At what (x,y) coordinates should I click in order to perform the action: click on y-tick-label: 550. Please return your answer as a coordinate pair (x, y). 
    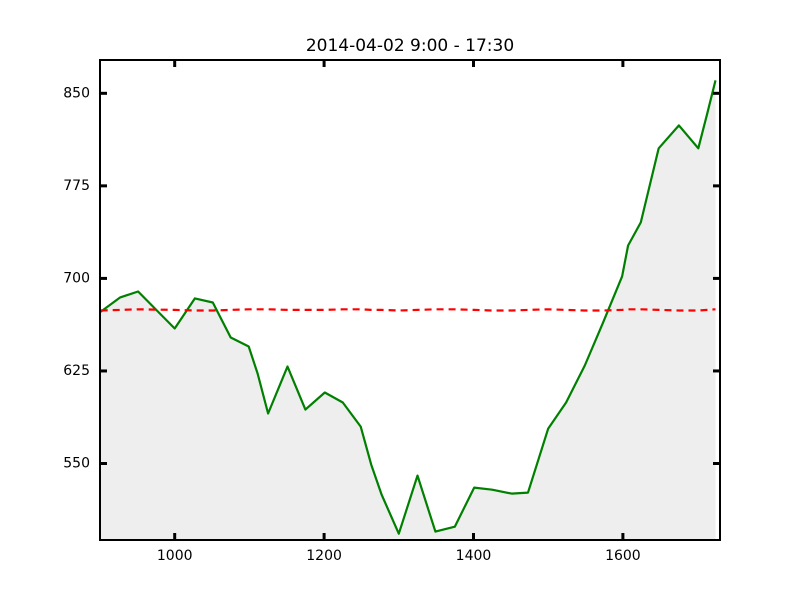
    Looking at the image, I should click on (76, 463).